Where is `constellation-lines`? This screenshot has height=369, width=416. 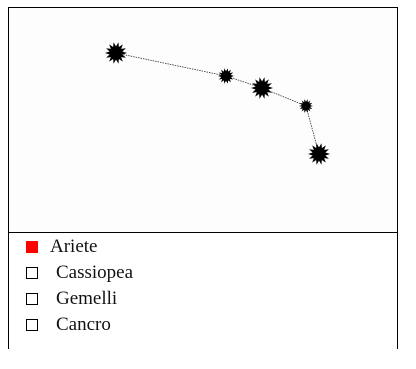 constellation-lines is located at coordinates (217, 103).